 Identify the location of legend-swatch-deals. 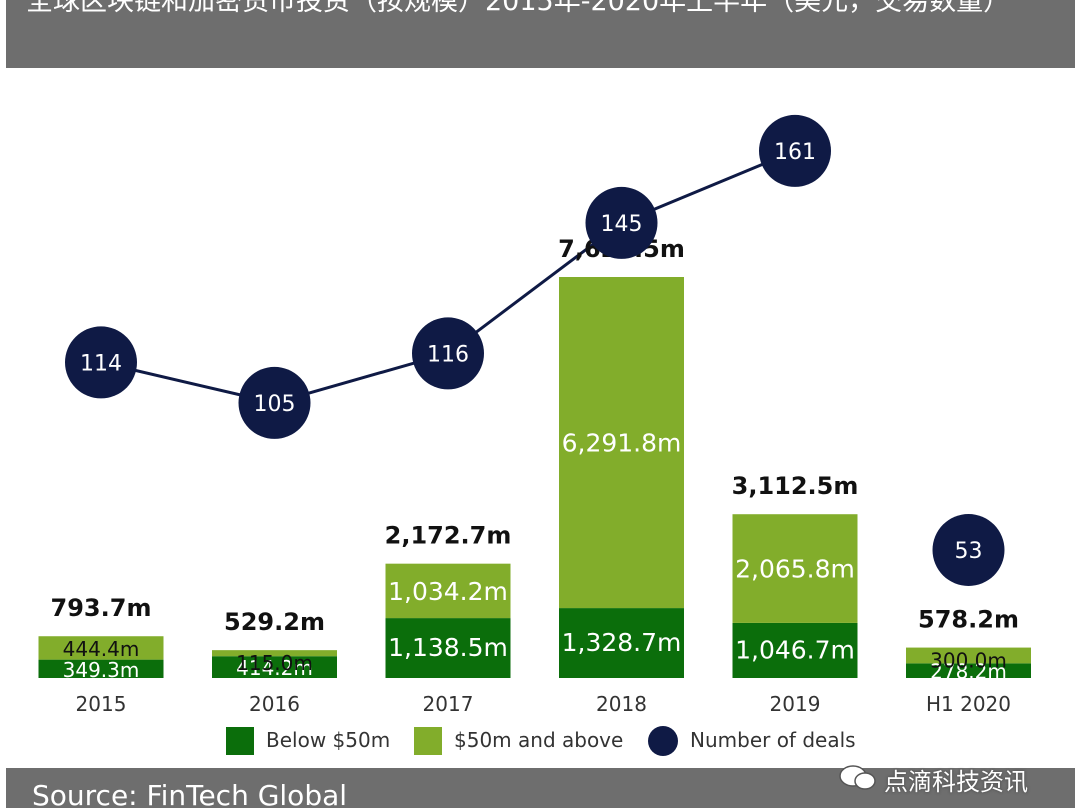
(663, 741).